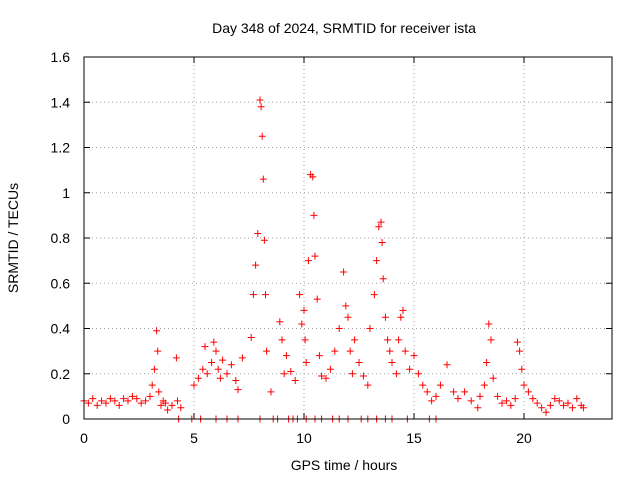 The width and height of the screenshot is (640, 480). Describe the element at coordinates (61, 102) in the screenshot. I see `y-tick-label: 1.4` at that location.